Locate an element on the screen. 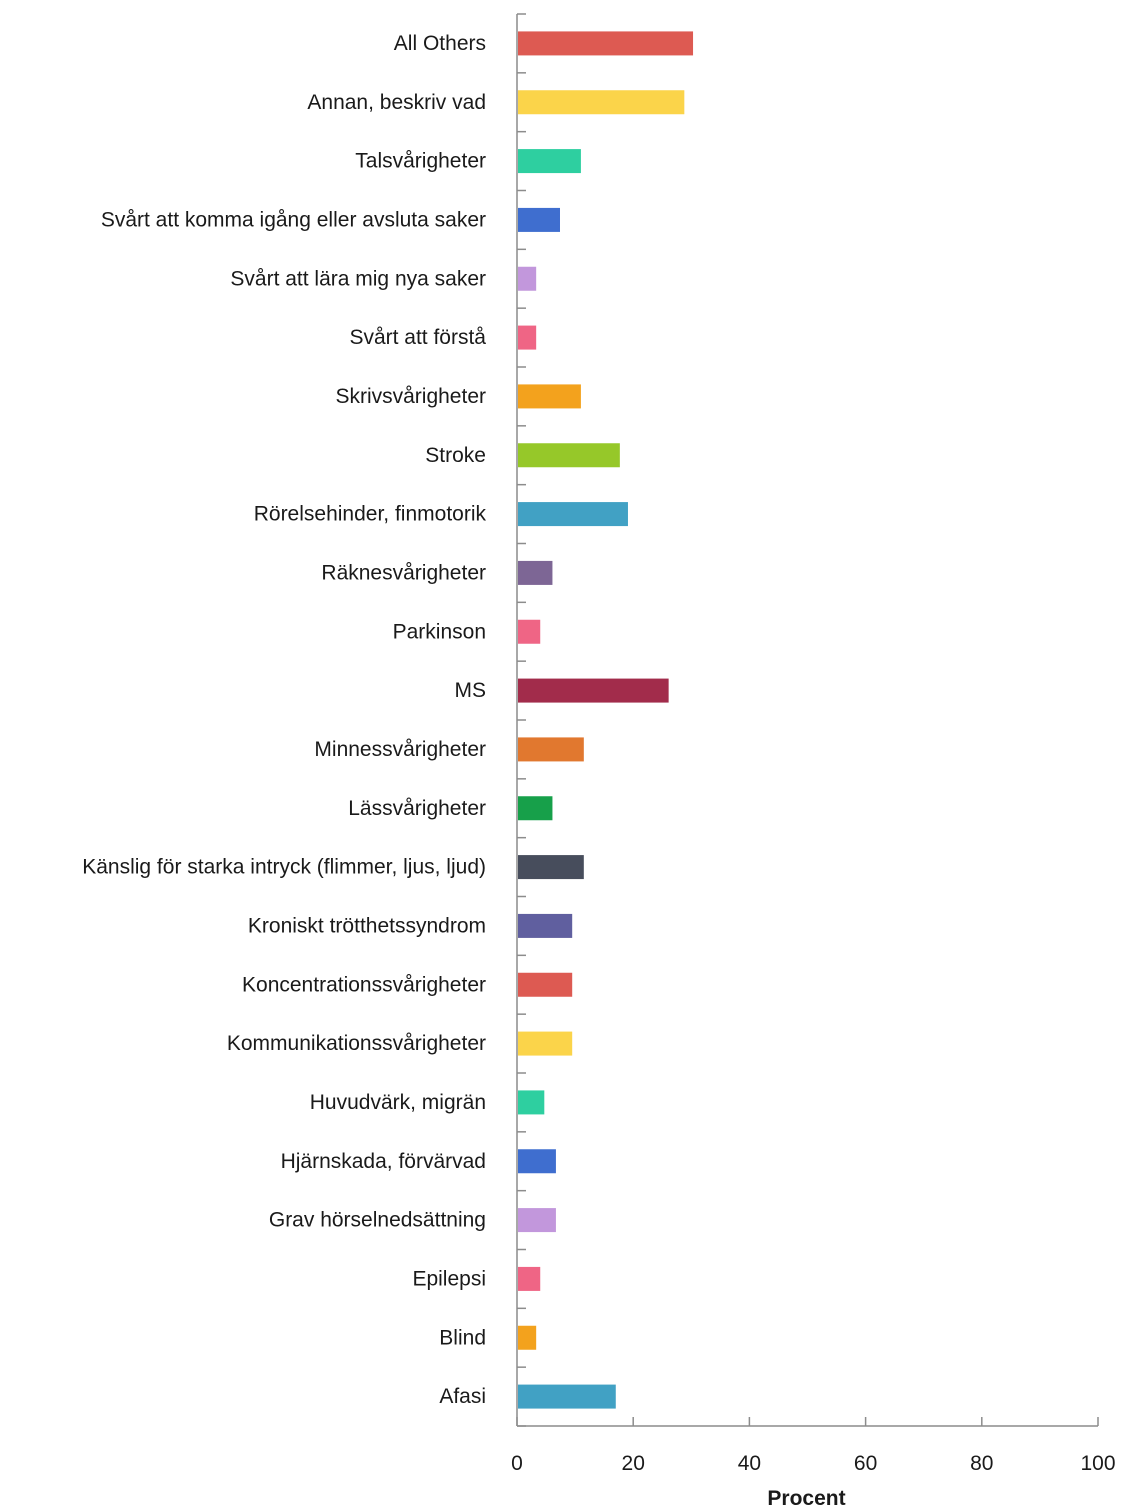  category-label: Lässvårigheter is located at coordinates (417, 808).